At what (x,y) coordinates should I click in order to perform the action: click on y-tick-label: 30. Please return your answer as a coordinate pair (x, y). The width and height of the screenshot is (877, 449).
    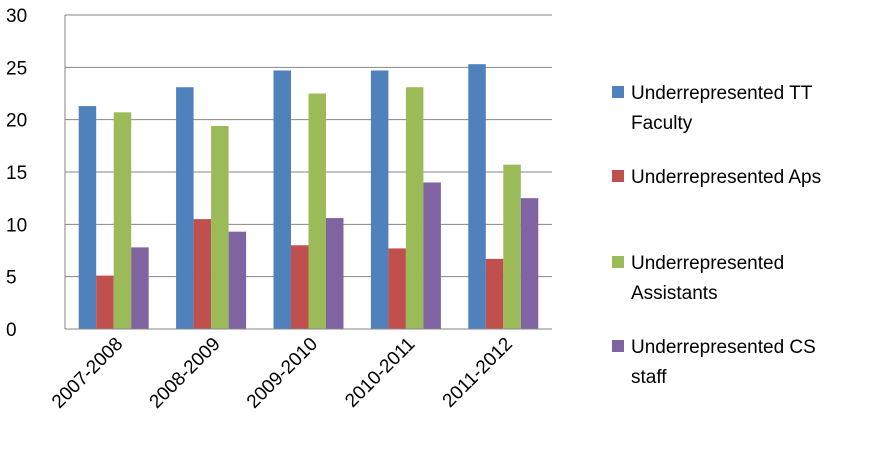
    Looking at the image, I should click on (16, 16).